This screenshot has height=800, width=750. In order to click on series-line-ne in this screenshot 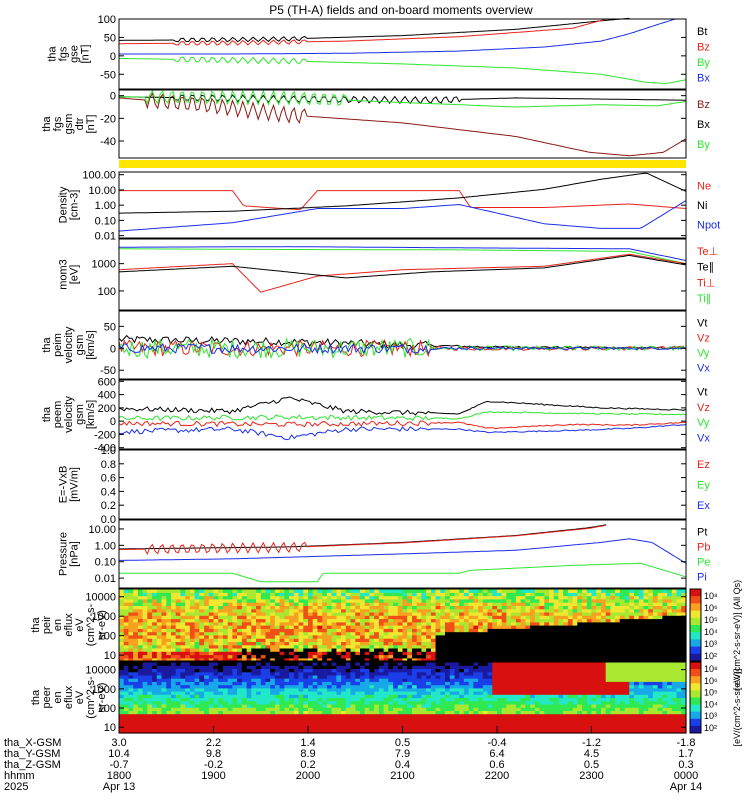, I will do `click(403, 200)`.